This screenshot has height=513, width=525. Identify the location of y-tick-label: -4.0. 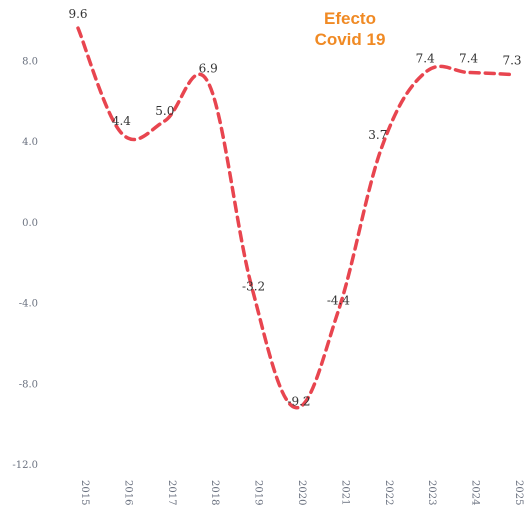
(28, 304).